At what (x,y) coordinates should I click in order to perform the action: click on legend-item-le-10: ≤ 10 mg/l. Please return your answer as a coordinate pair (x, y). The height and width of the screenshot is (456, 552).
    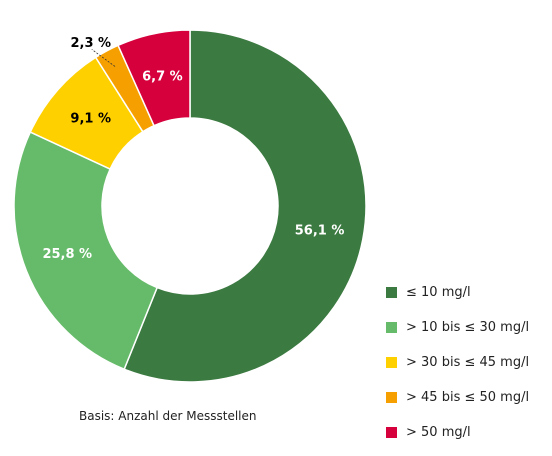
    Looking at the image, I should click on (469, 292).